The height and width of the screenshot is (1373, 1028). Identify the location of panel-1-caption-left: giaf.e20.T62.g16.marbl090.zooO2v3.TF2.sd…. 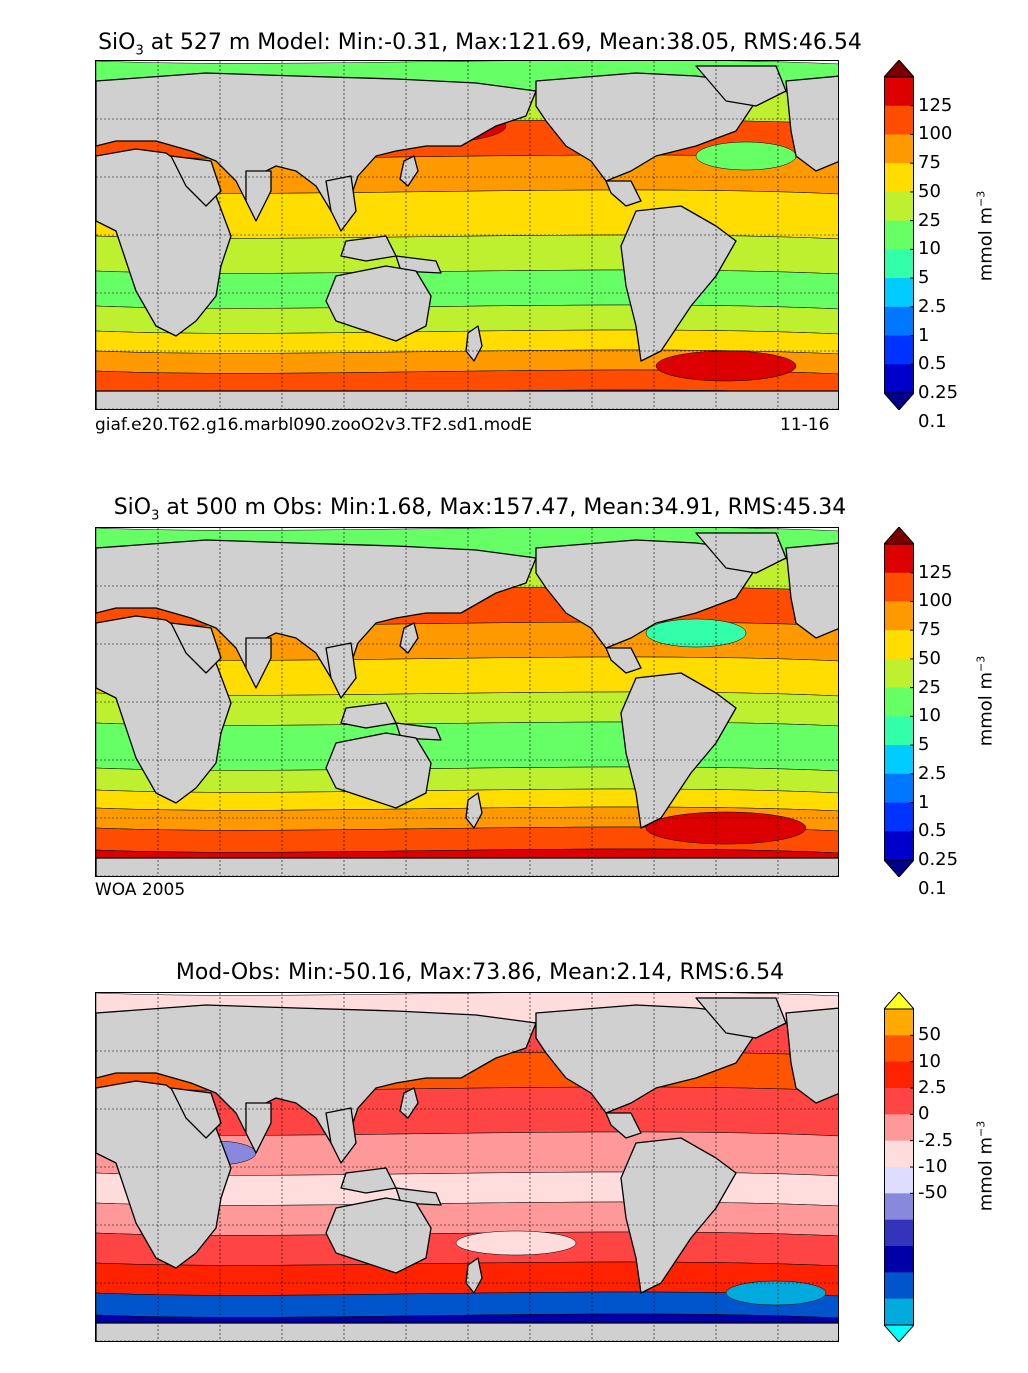
(314, 425).